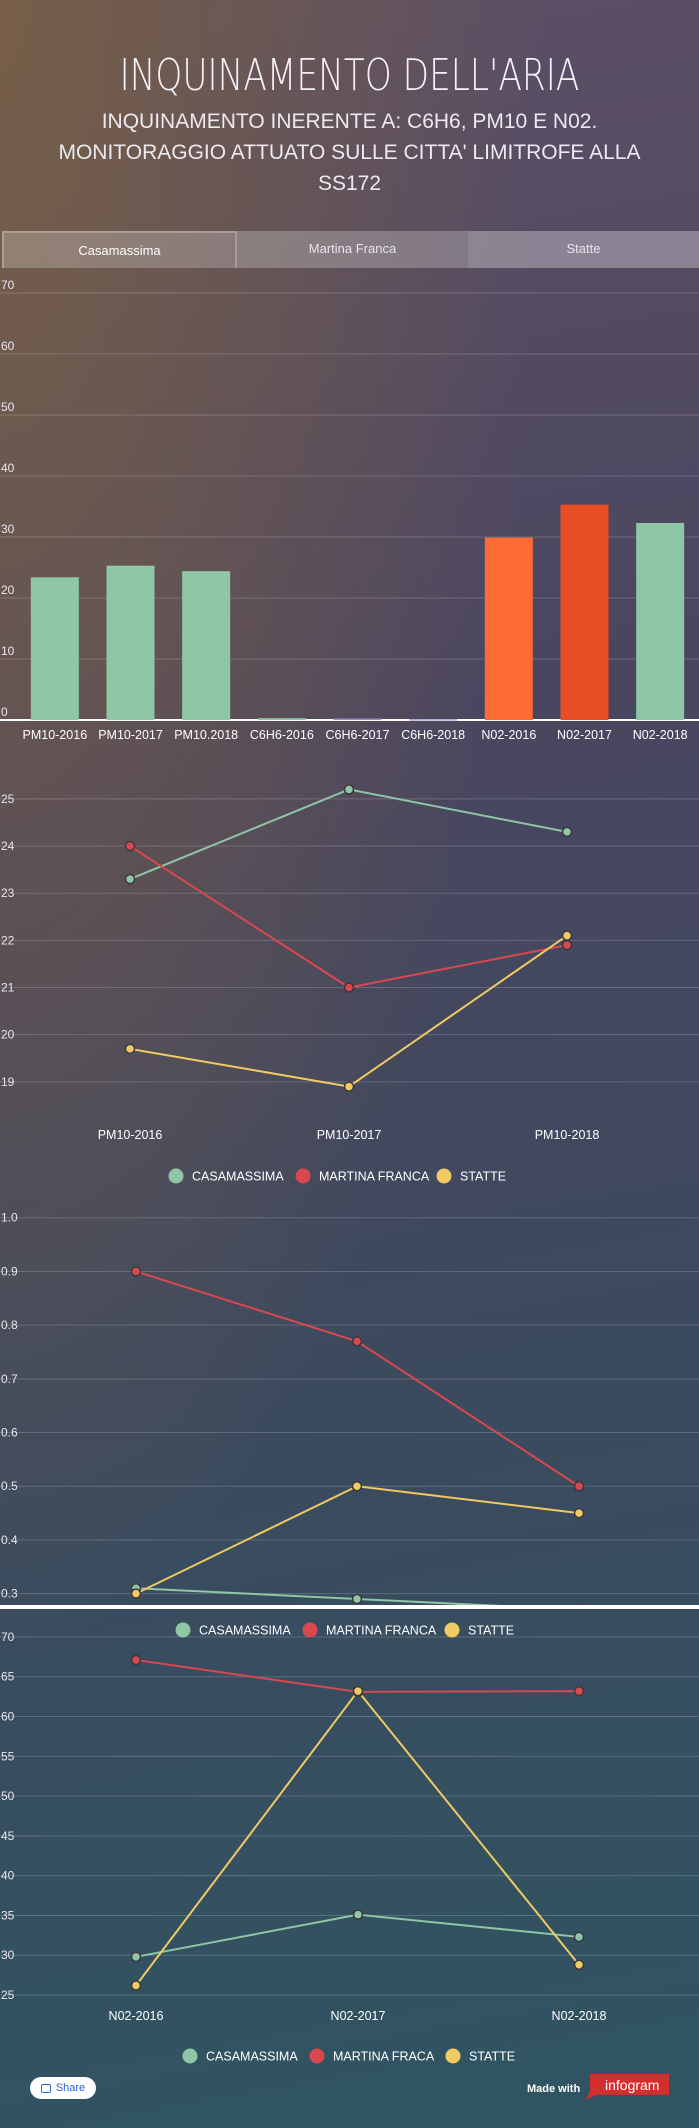  Describe the element at coordinates (8, 1756) in the screenshot. I see `y-tick-label: 55` at that location.